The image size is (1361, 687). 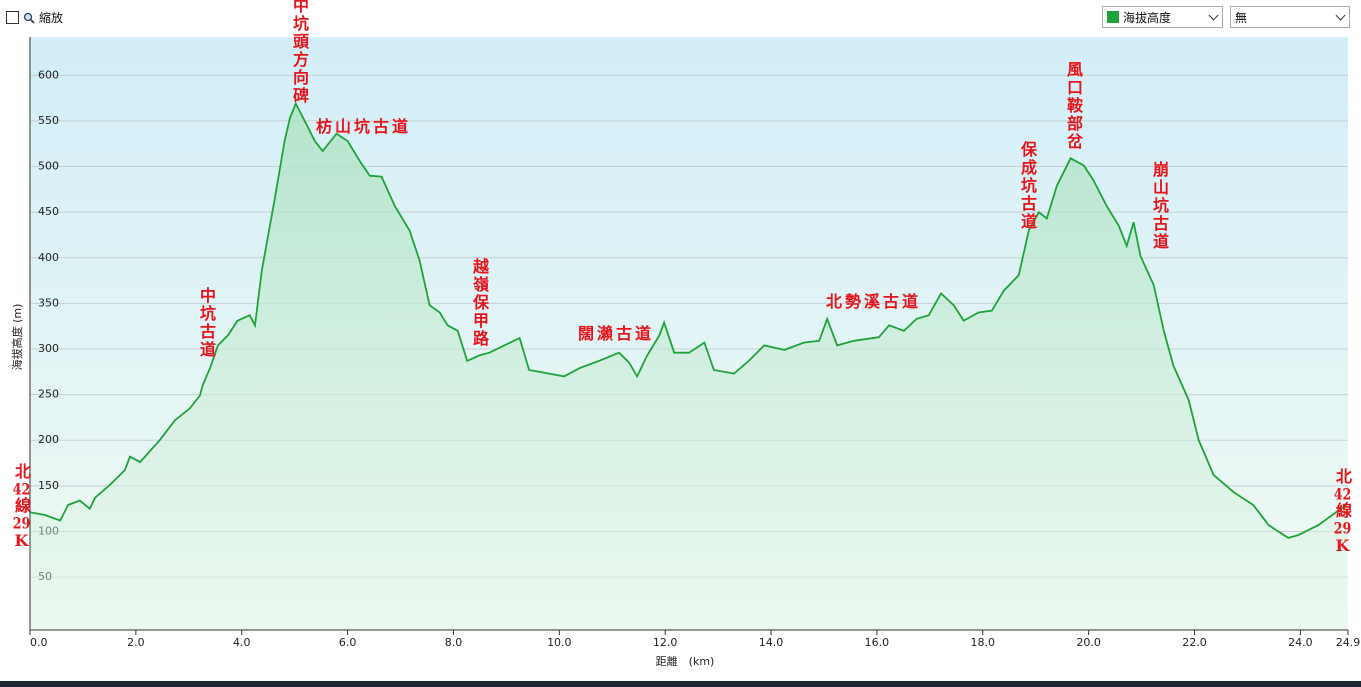 I want to click on x-tick-label: 24.0, so click(x=1300, y=642).